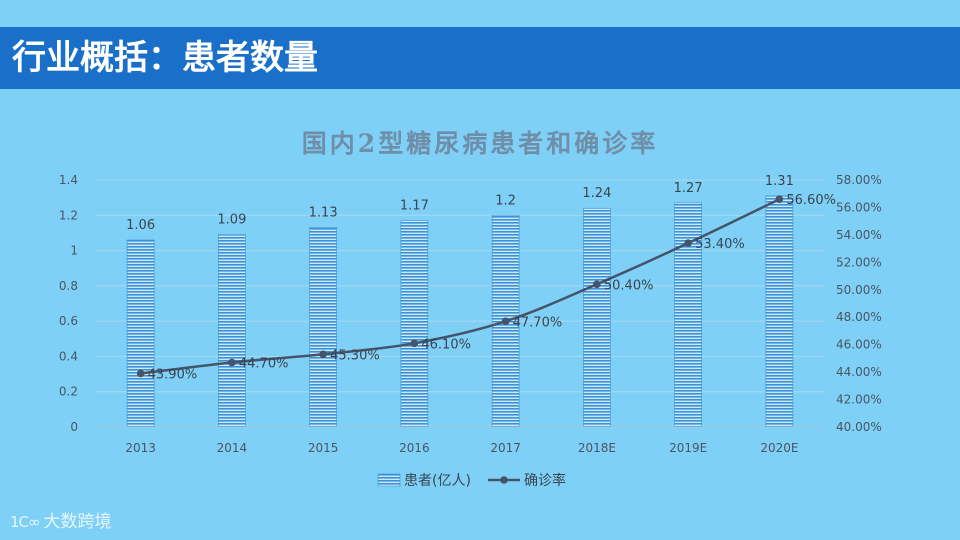 This screenshot has height=540, width=960. I want to click on y-right-tick-label: 56.00%, so click(859, 207).